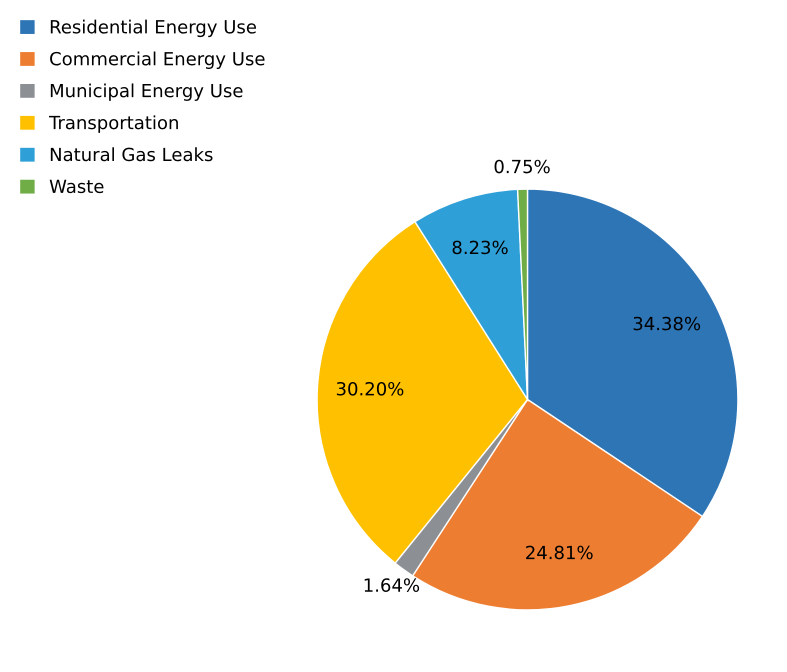  What do you see at coordinates (559, 553) in the screenshot?
I see `data-label: 24.81%` at bounding box center [559, 553].